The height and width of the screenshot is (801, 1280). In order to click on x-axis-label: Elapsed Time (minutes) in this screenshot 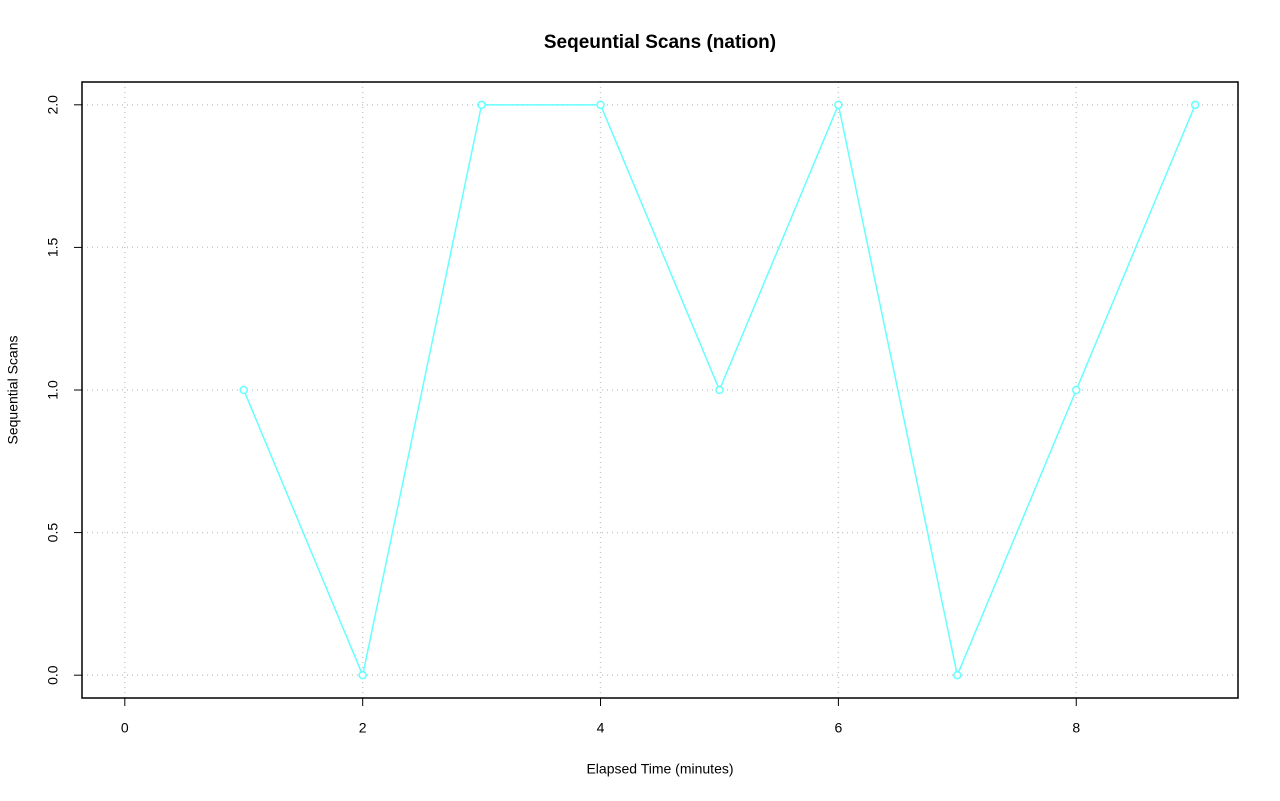, I will do `click(659, 769)`.